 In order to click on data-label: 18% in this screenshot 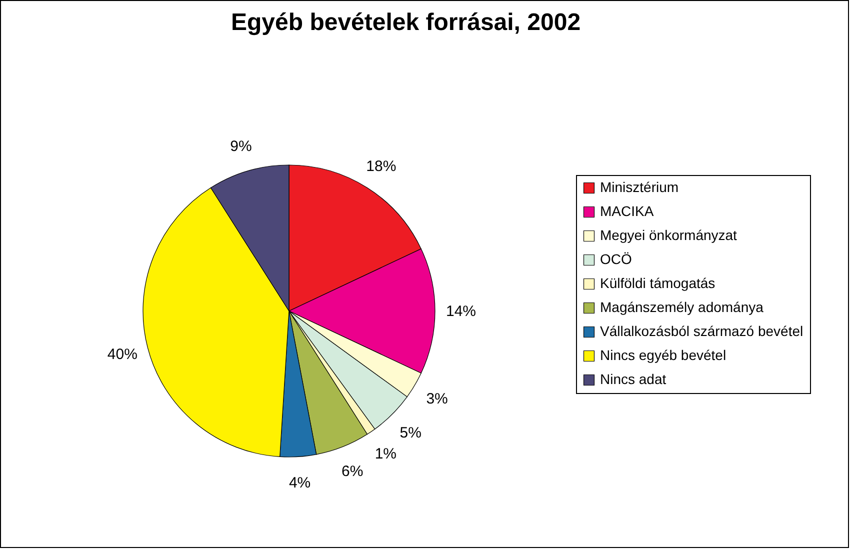, I will do `click(381, 166)`.